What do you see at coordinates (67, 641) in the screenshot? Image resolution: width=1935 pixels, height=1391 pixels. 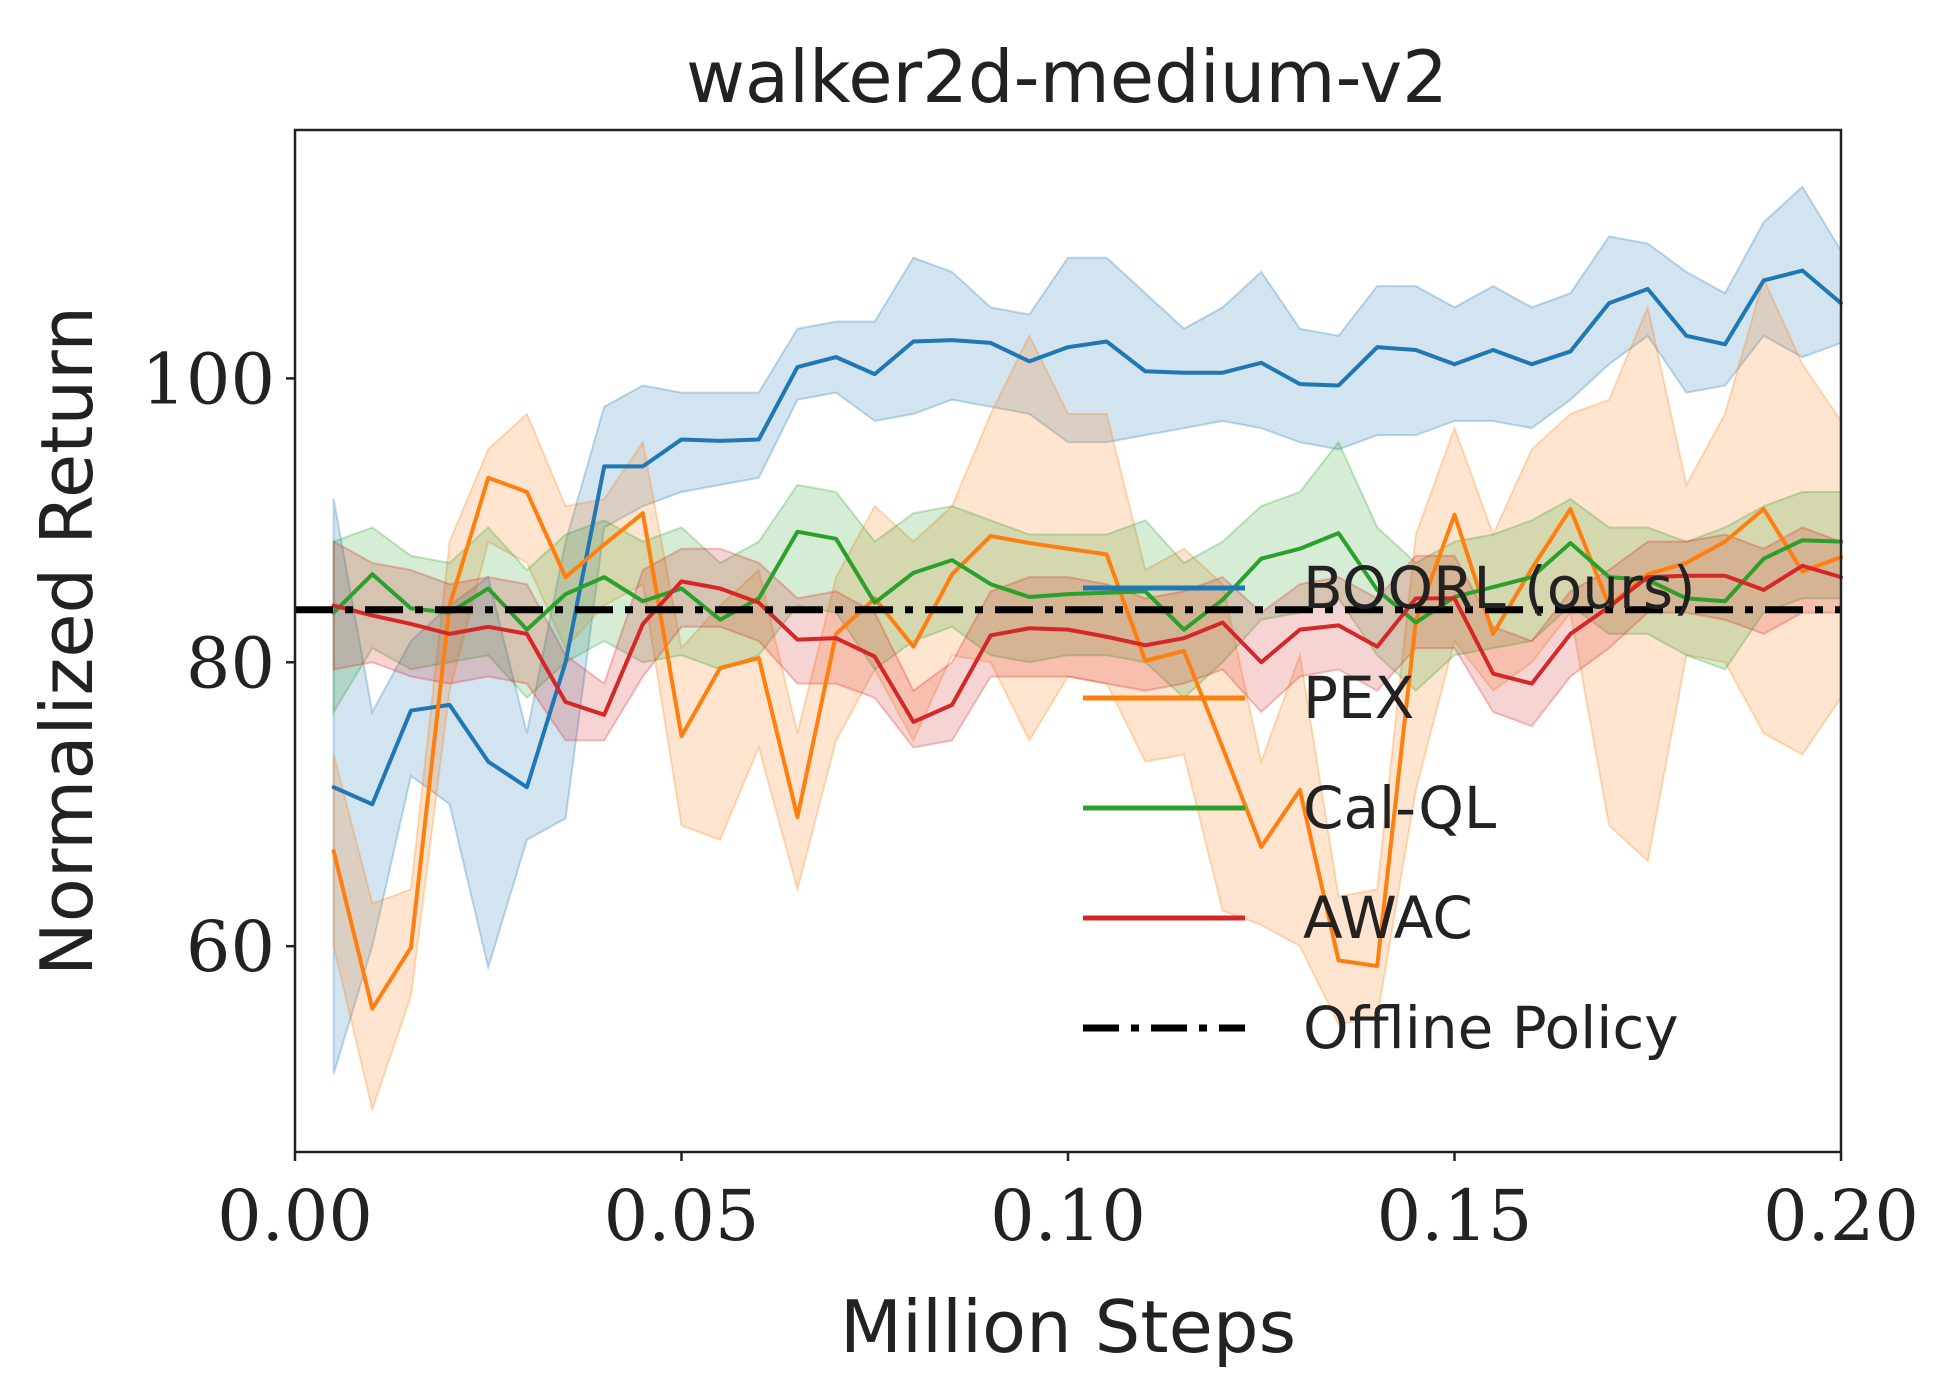 I see `y-axis-label: Normalized Return` at bounding box center [67, 641].